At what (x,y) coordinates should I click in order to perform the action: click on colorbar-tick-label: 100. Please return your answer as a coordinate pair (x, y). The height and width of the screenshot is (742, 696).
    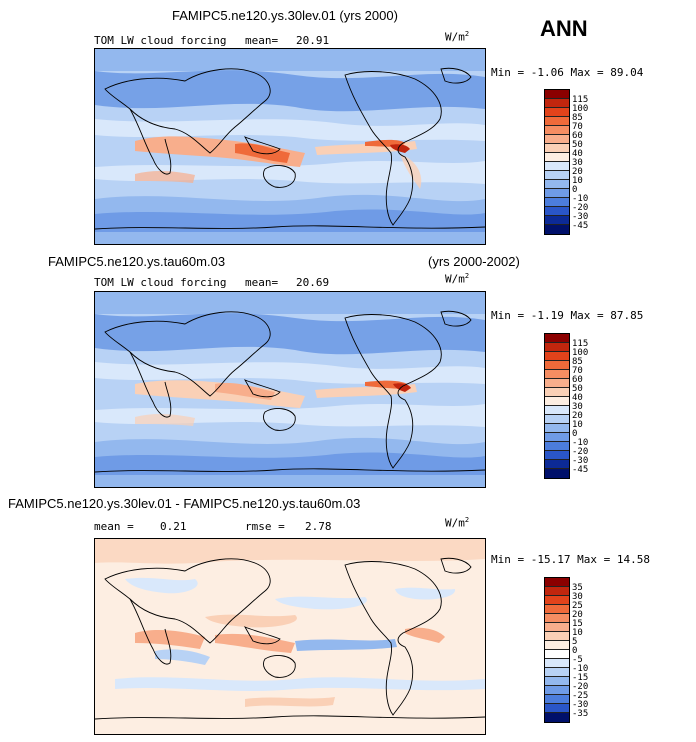
    Looking at the image, I should click on (580, 353).